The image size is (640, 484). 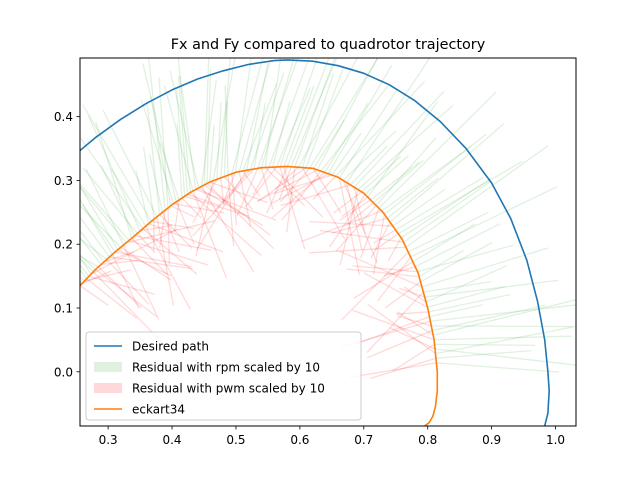 I want to click on x-tick-label: 1.0, so click(x=555, y=440).